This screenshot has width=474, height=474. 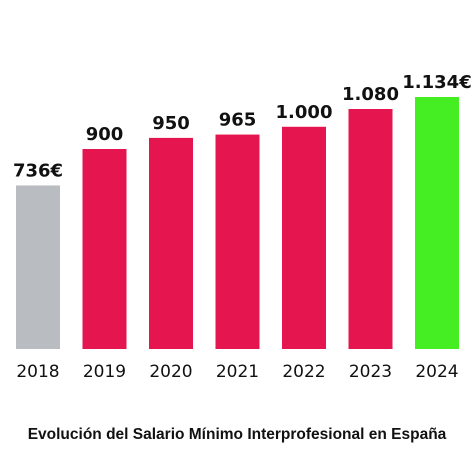 What do you see at coordinates (238, 120) in the screenshot?
I see `value-label-2021: 965` at bounding box center [238, 120].